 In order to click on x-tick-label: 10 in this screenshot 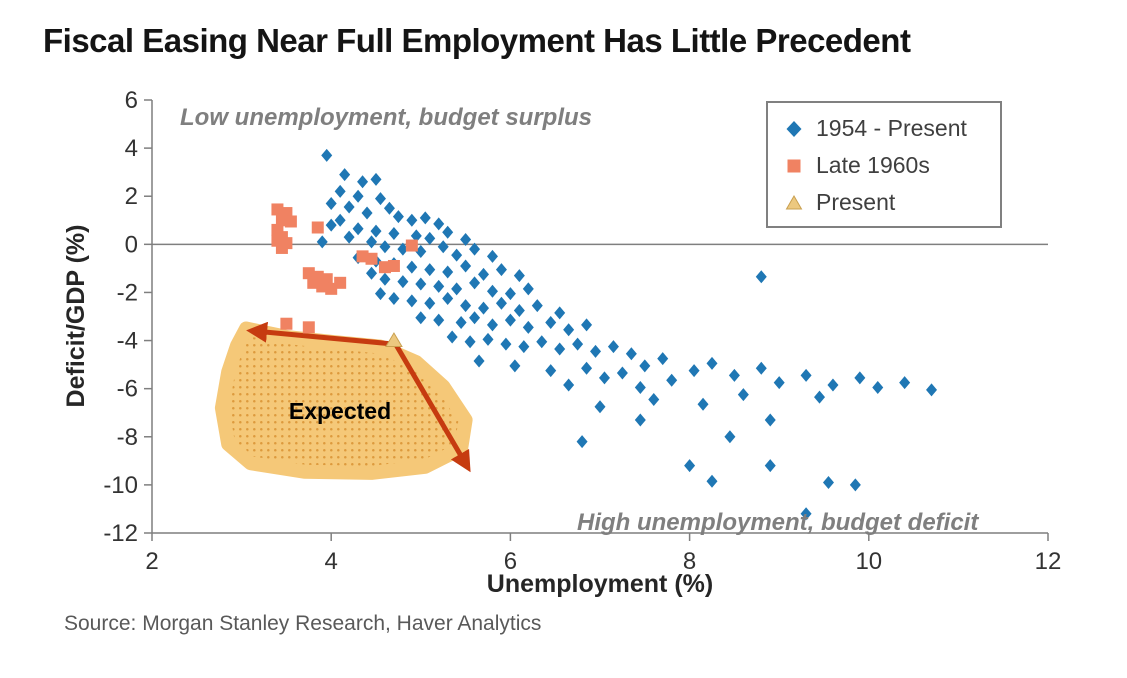, I will do `click(868, 561)`.